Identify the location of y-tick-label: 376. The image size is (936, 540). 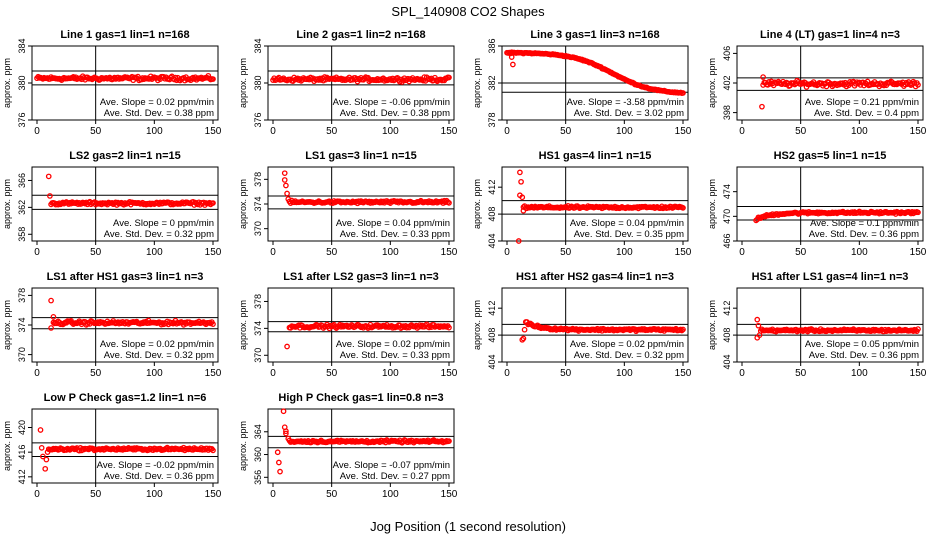
(22, 119).